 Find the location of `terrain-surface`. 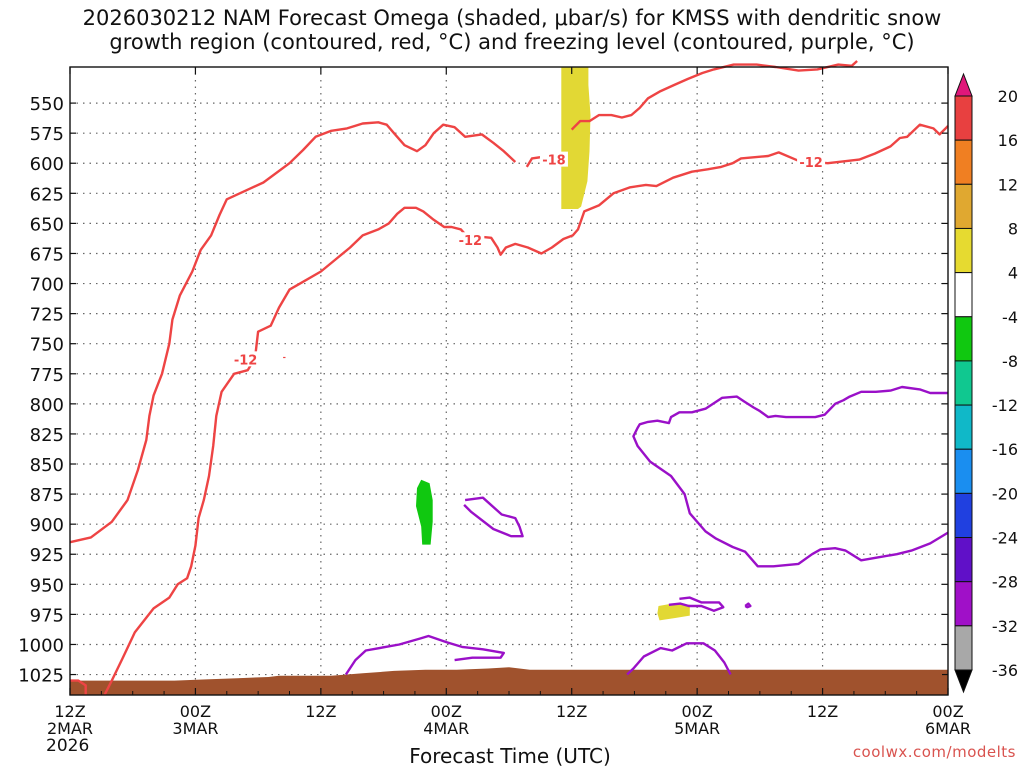

terrain-surface is located at coordinates (509, 681).